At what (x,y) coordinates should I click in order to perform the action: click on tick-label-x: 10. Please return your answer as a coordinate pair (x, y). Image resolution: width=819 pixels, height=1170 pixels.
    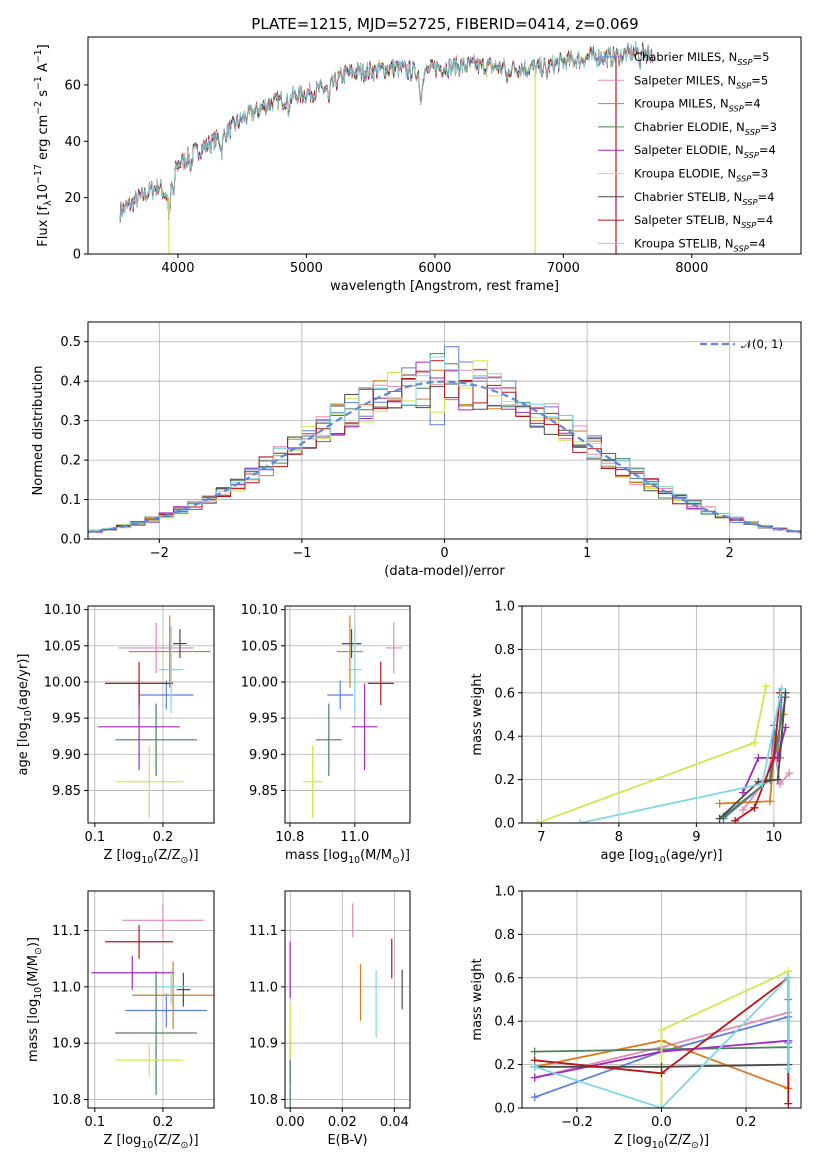
    Looking at the image, I should click on (774, 837).